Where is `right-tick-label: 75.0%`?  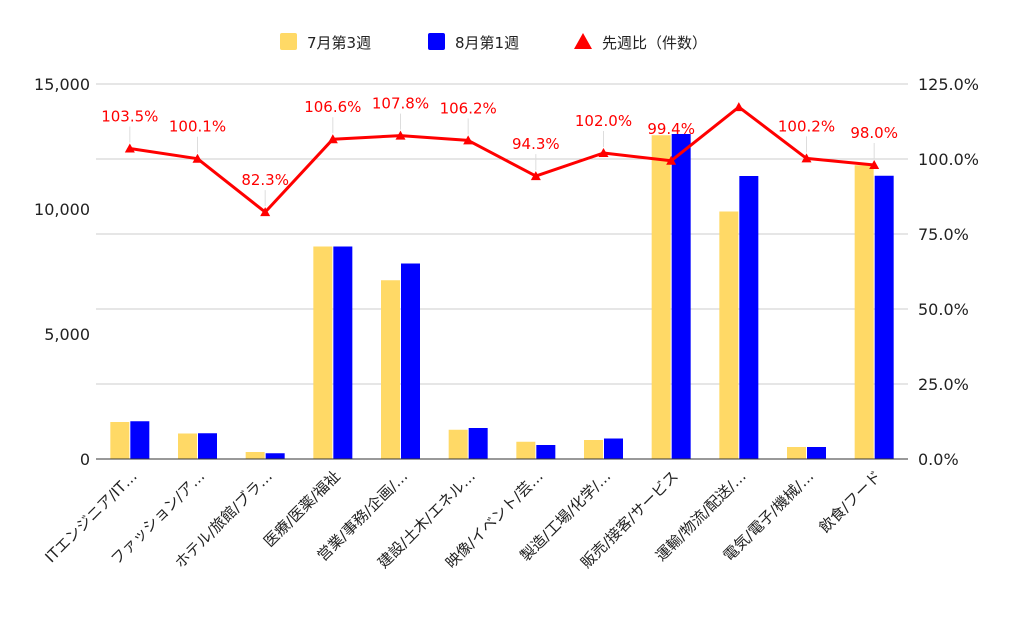
right-tick-label: 75.0% is located at coordinates (943, 234).